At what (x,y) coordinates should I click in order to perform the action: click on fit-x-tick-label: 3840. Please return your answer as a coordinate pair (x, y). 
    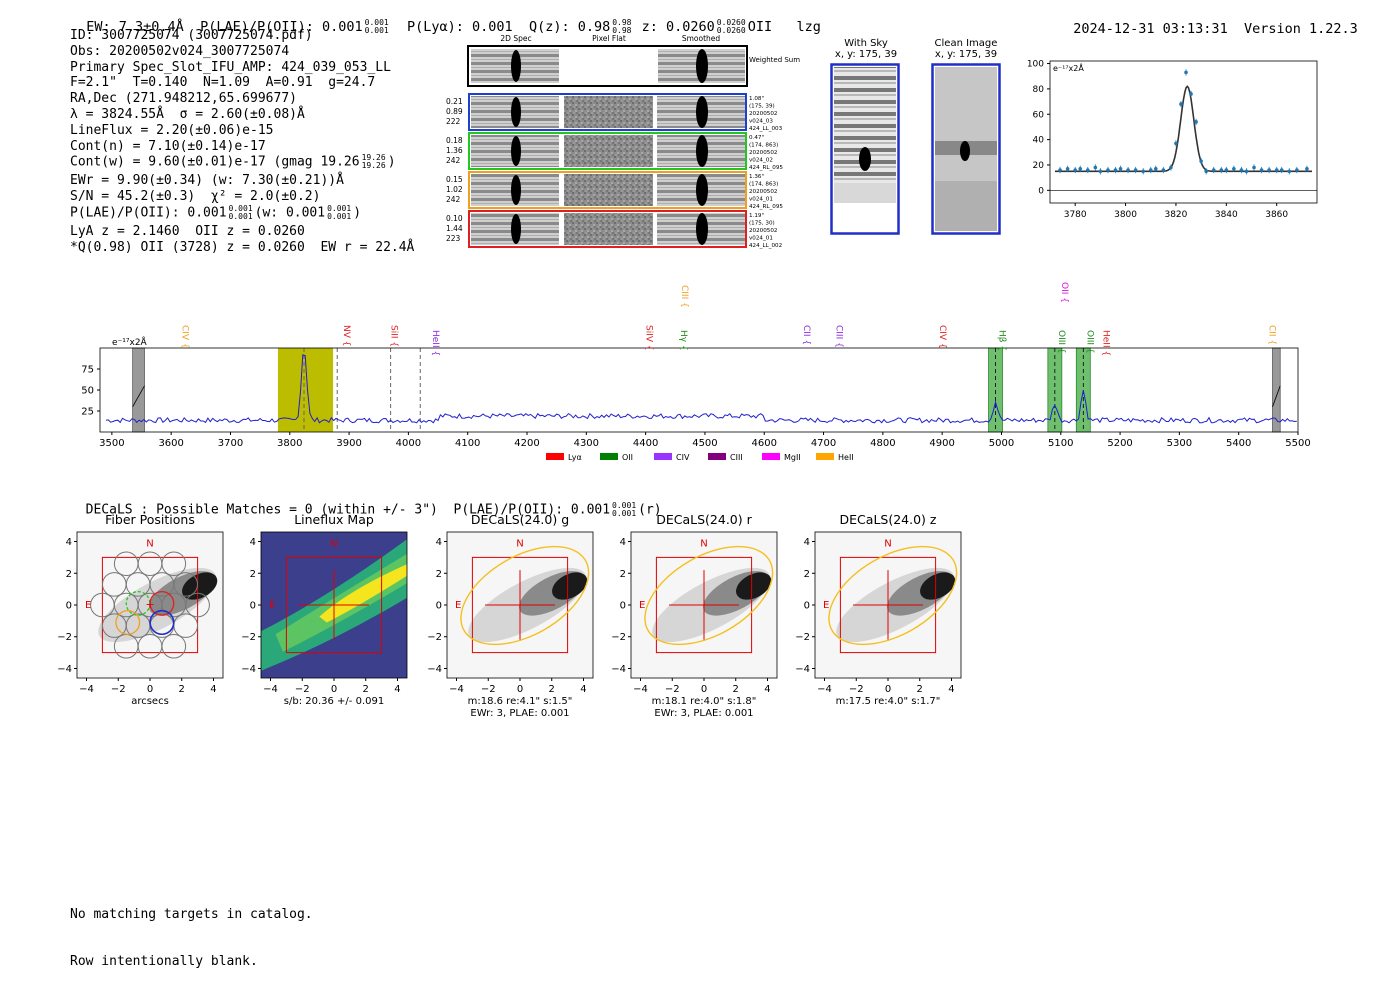
    Looking at the image, I should click on (1226, 215).